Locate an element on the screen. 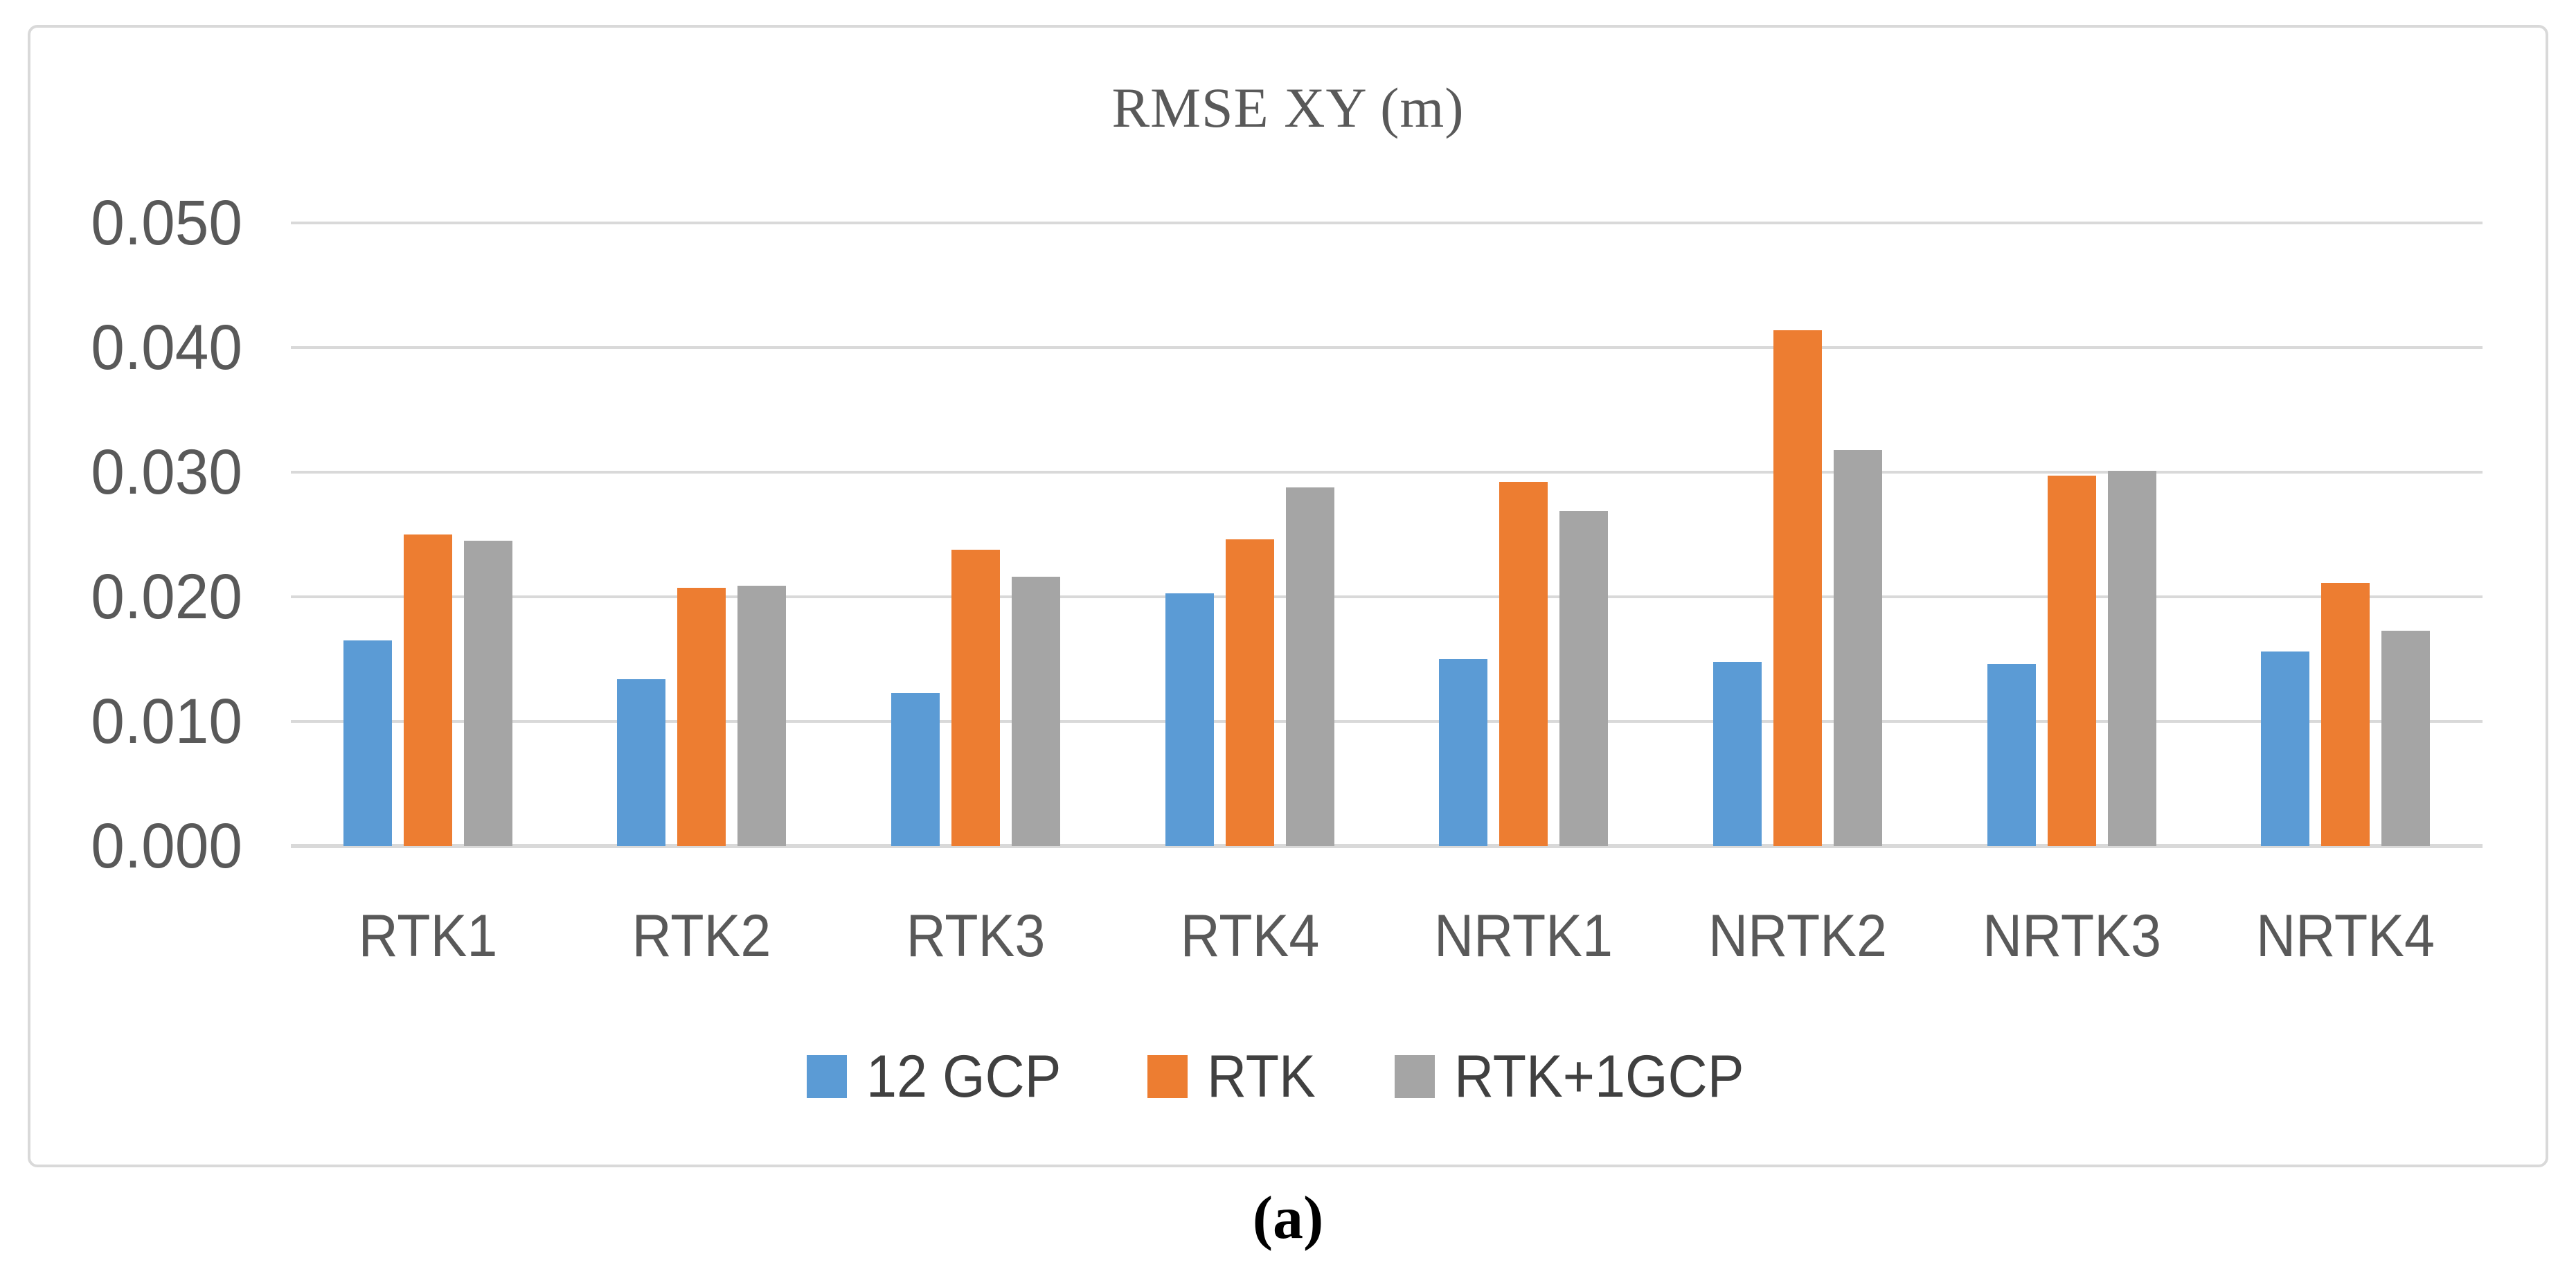  bar-rtk3-12gcp is located at coordinates (915, 769).